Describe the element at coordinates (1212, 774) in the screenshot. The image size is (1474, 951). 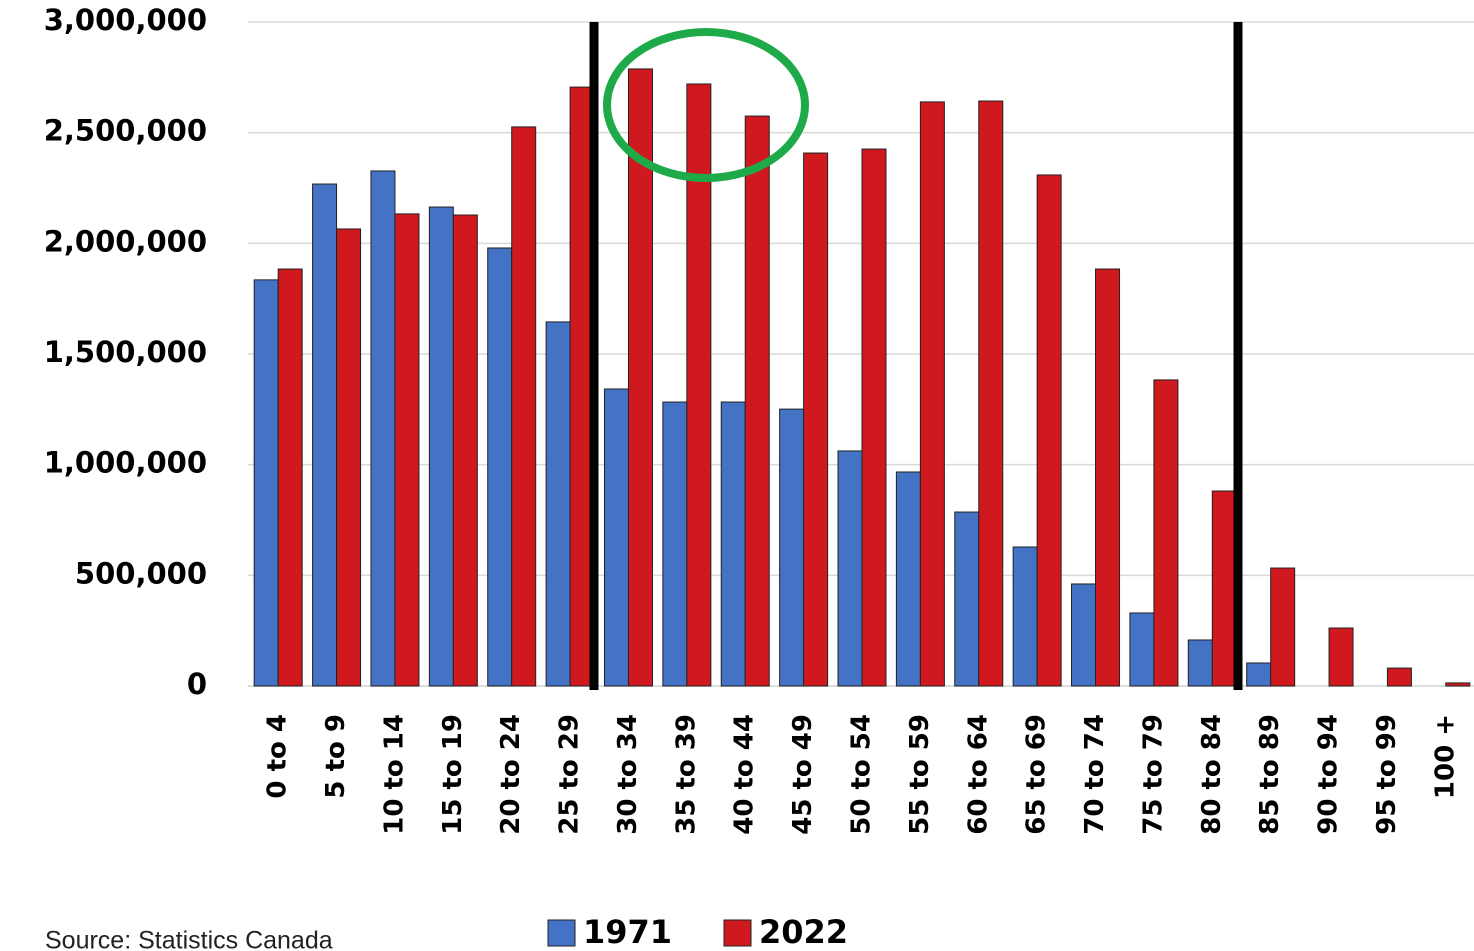
I see `x-tick-label: 80 to 84` at that location.